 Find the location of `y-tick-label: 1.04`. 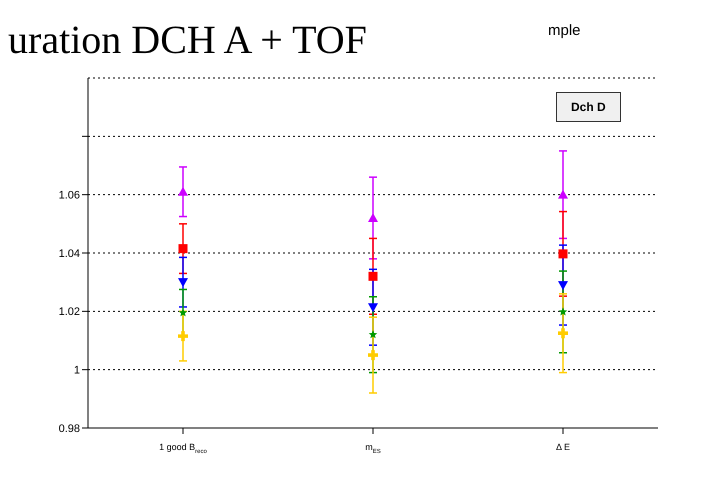

y-tick-label: 1.04 is located at coordinates (69, 254).